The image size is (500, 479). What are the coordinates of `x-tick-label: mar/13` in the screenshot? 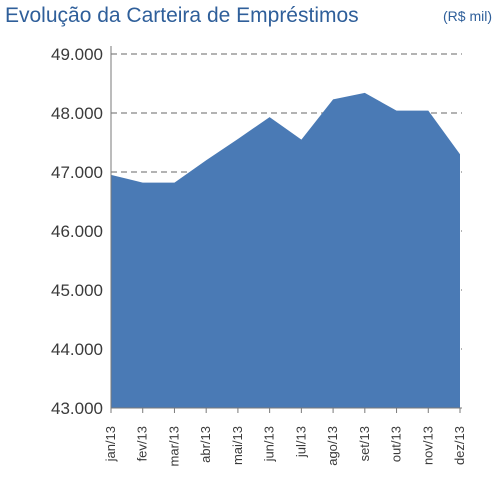 It's located at (173, 446).